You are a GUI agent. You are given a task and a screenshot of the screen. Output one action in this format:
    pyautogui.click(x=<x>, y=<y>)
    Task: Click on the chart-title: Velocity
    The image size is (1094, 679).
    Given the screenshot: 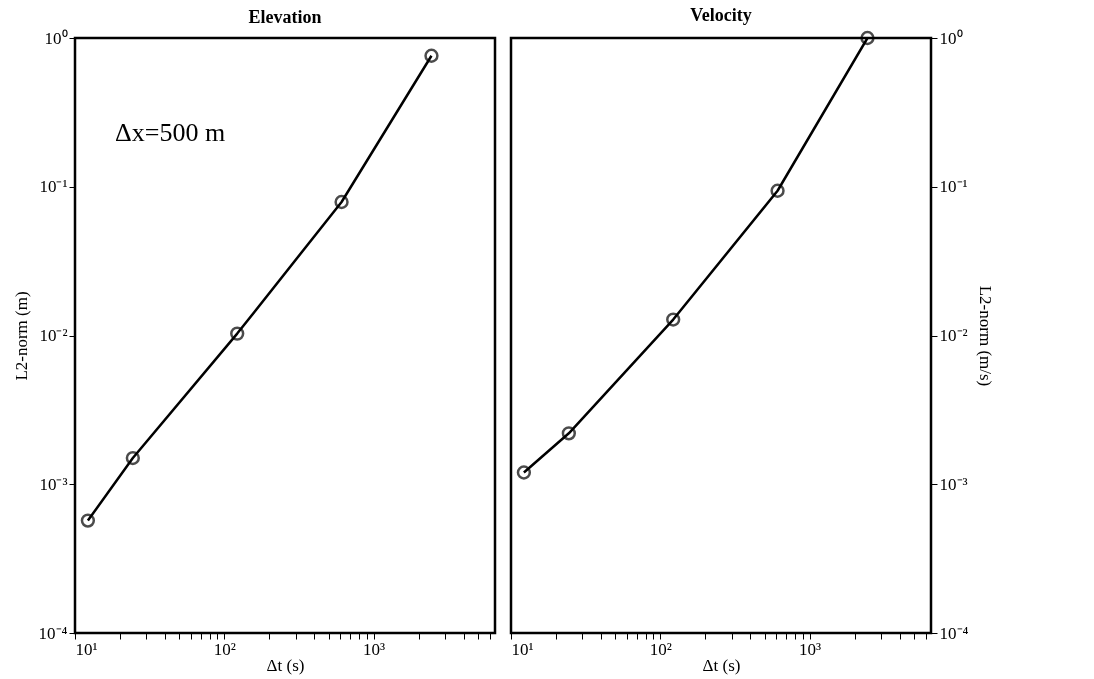 What is the action you would take?
    pyautogui.click(x=721, y=15)
    